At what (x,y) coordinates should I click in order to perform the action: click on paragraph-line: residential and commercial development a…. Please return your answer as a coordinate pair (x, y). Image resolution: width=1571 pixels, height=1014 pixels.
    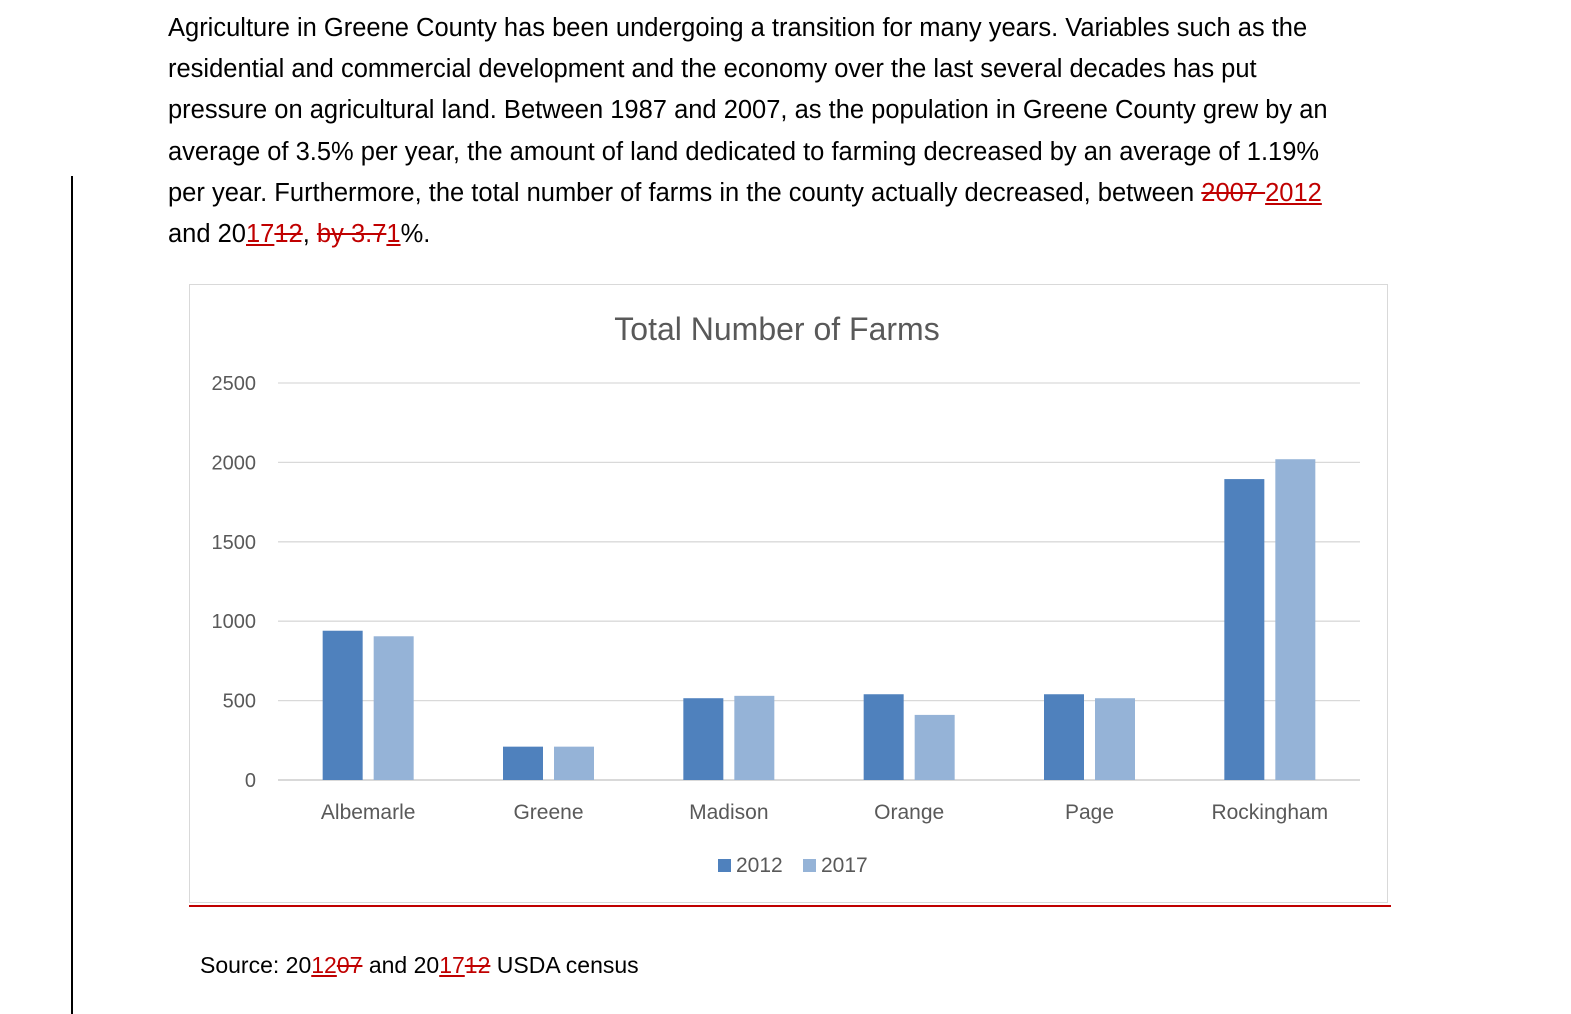
    Looking at the image, I should click on (712, 69).